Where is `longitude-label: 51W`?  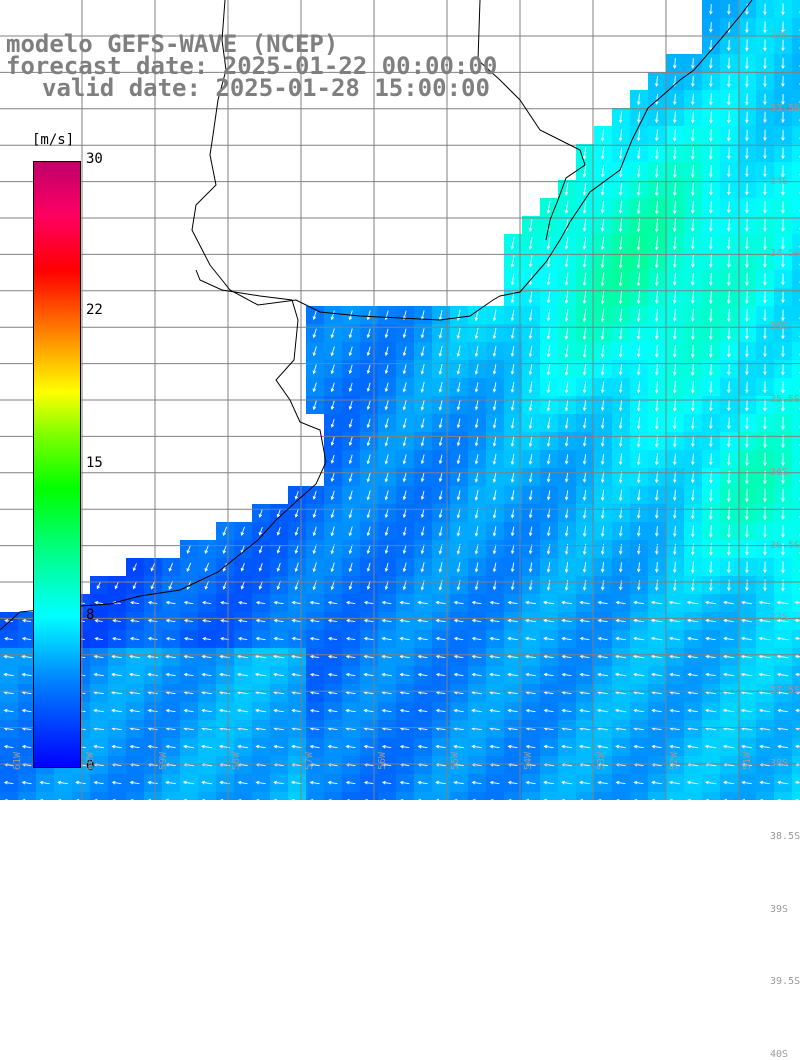 longitude-label: 51W is located at coordinates (747, 761).